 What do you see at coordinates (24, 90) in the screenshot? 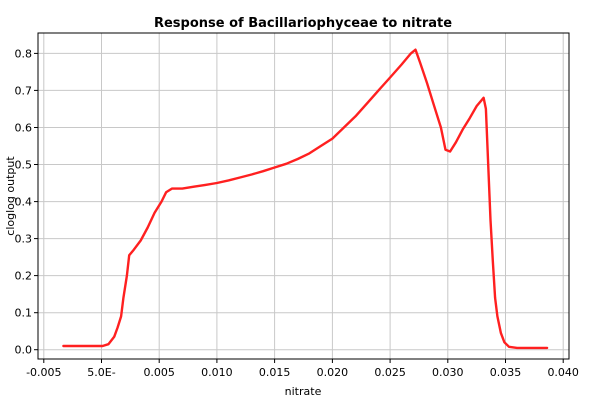
I see `y-tick-label: 0.7` at bounding box center [24, 90].